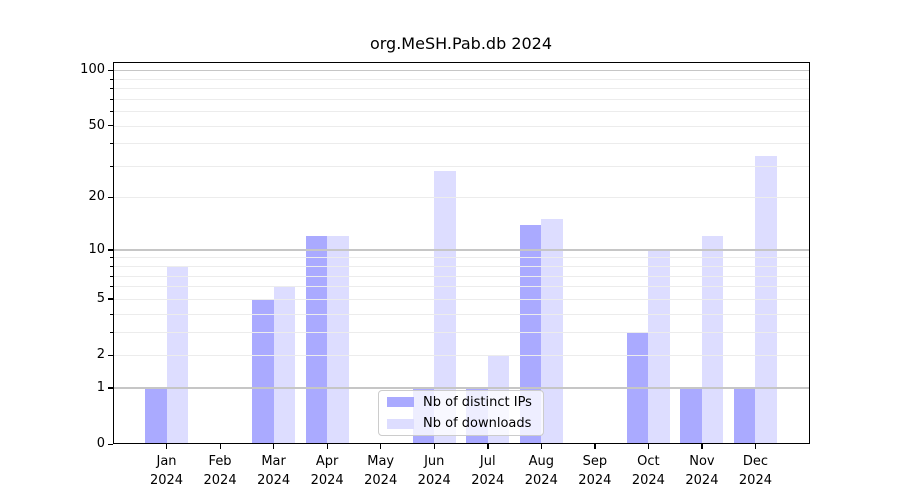  I want to click on bar-downloads-oct, so click(659, 346).